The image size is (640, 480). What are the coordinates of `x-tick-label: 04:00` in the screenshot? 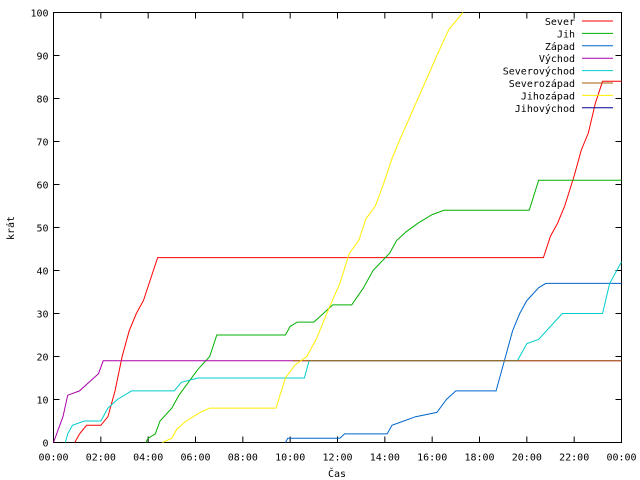 It's located at (148, 458).